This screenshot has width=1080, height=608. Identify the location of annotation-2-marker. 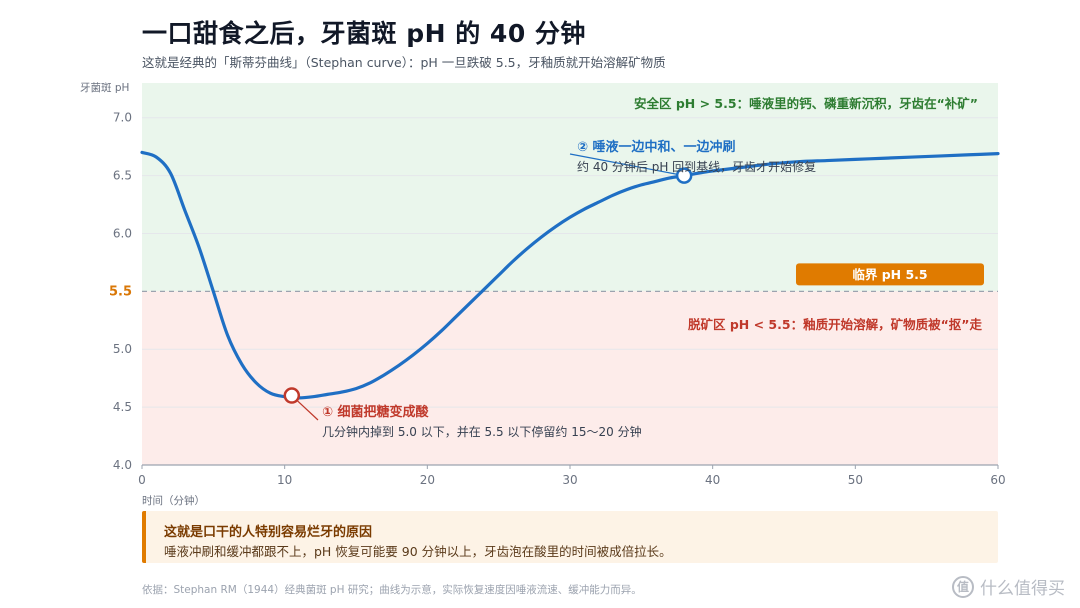
(684, 175).